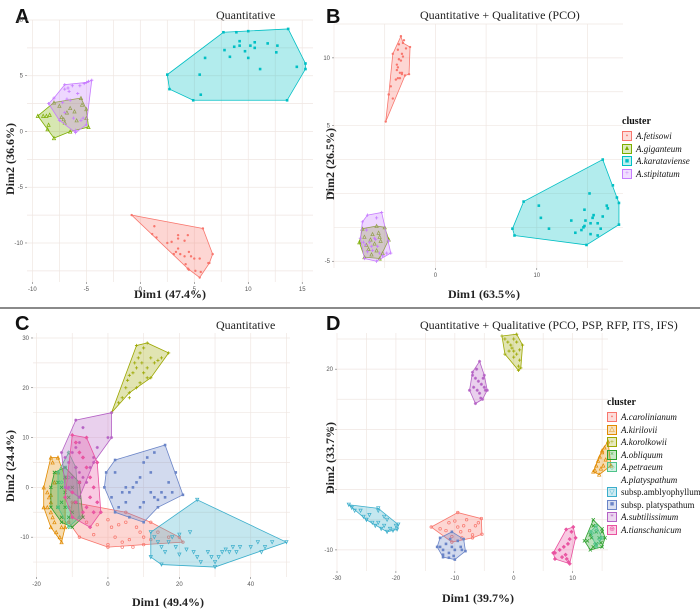  What do you see at coordinates (87, 290) in the screenshot?
I see `x-tick-label: -5` at bounding box center [87, 290].